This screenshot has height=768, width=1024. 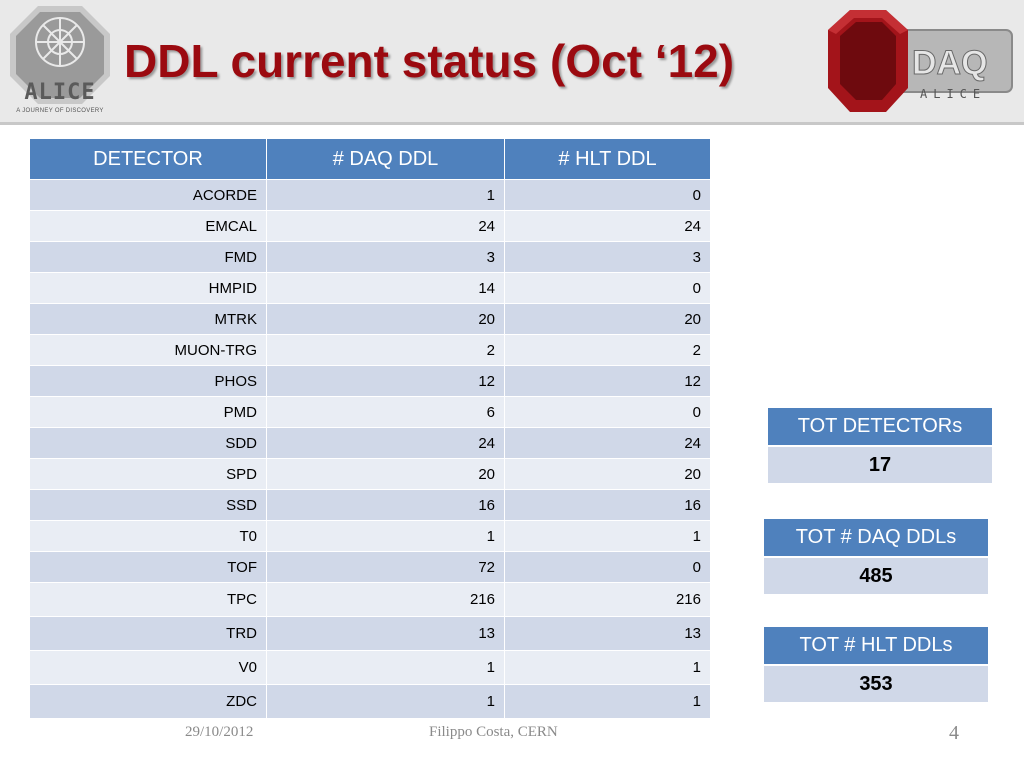 I want to click on table-row: T0 1 1, so click(x=370, y=536).